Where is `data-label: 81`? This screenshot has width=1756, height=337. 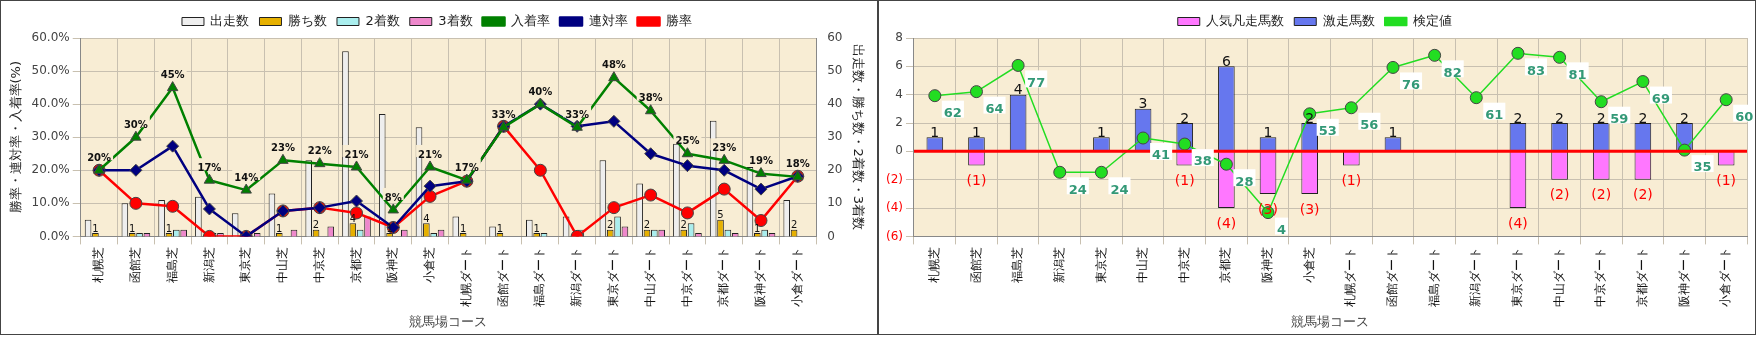
data-label: 81 is located at coordinates (1577, 74).